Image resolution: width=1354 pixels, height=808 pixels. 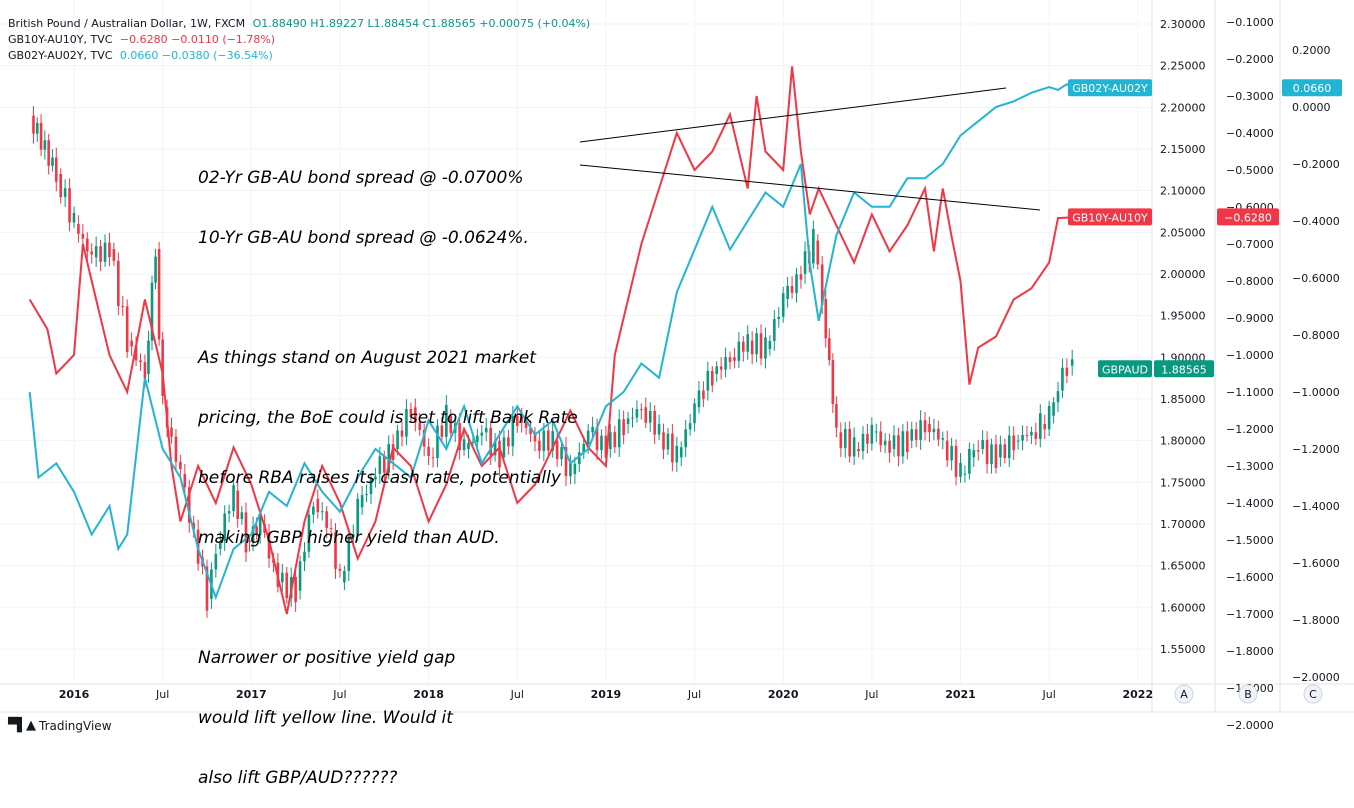 What do you see at coordinates (1183, 399) in the screenshot?
I see `price-tick-label: 1.85000` at bounding box center [1183, 399].